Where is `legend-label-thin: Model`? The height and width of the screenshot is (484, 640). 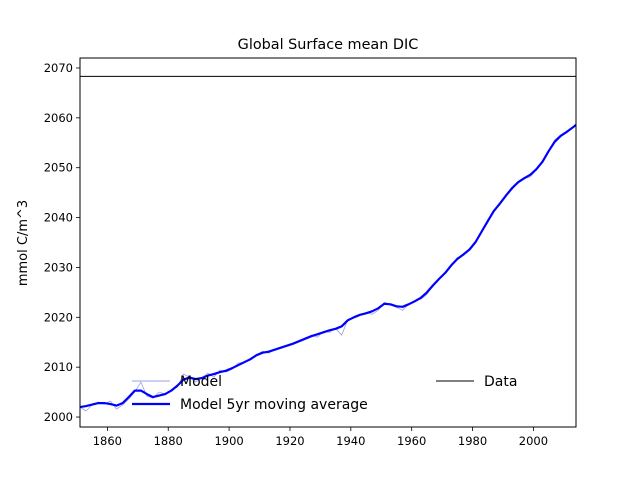 legend-label-thin: Model is located at coordinates (201, 382).